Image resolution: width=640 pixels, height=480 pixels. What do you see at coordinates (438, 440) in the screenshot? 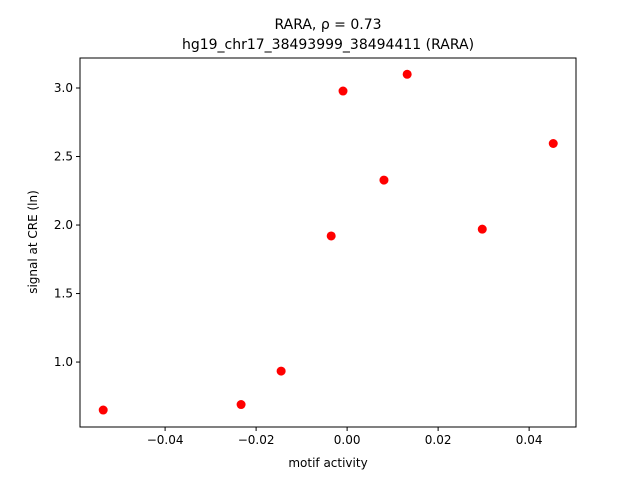
I see `x-tick-label: 0.02` at bounding box center [438, 440].